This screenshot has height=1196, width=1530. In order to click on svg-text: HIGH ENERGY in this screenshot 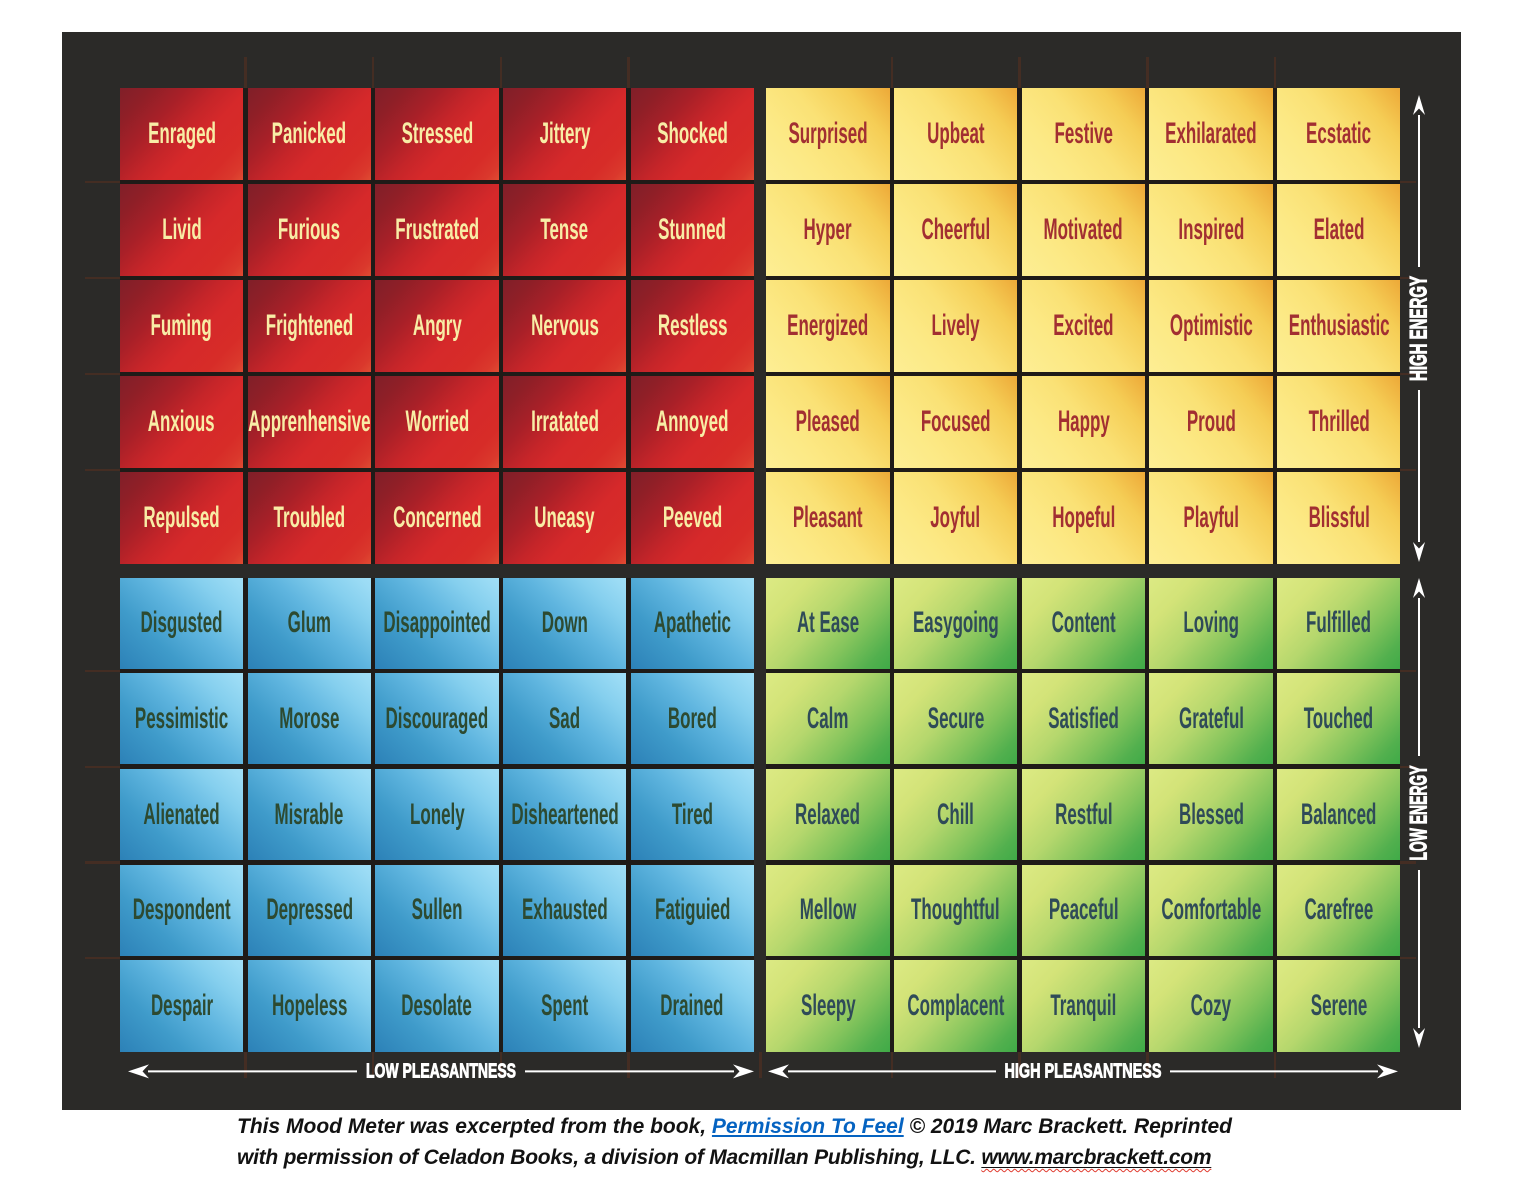, I will do `click(1419, 328)`.